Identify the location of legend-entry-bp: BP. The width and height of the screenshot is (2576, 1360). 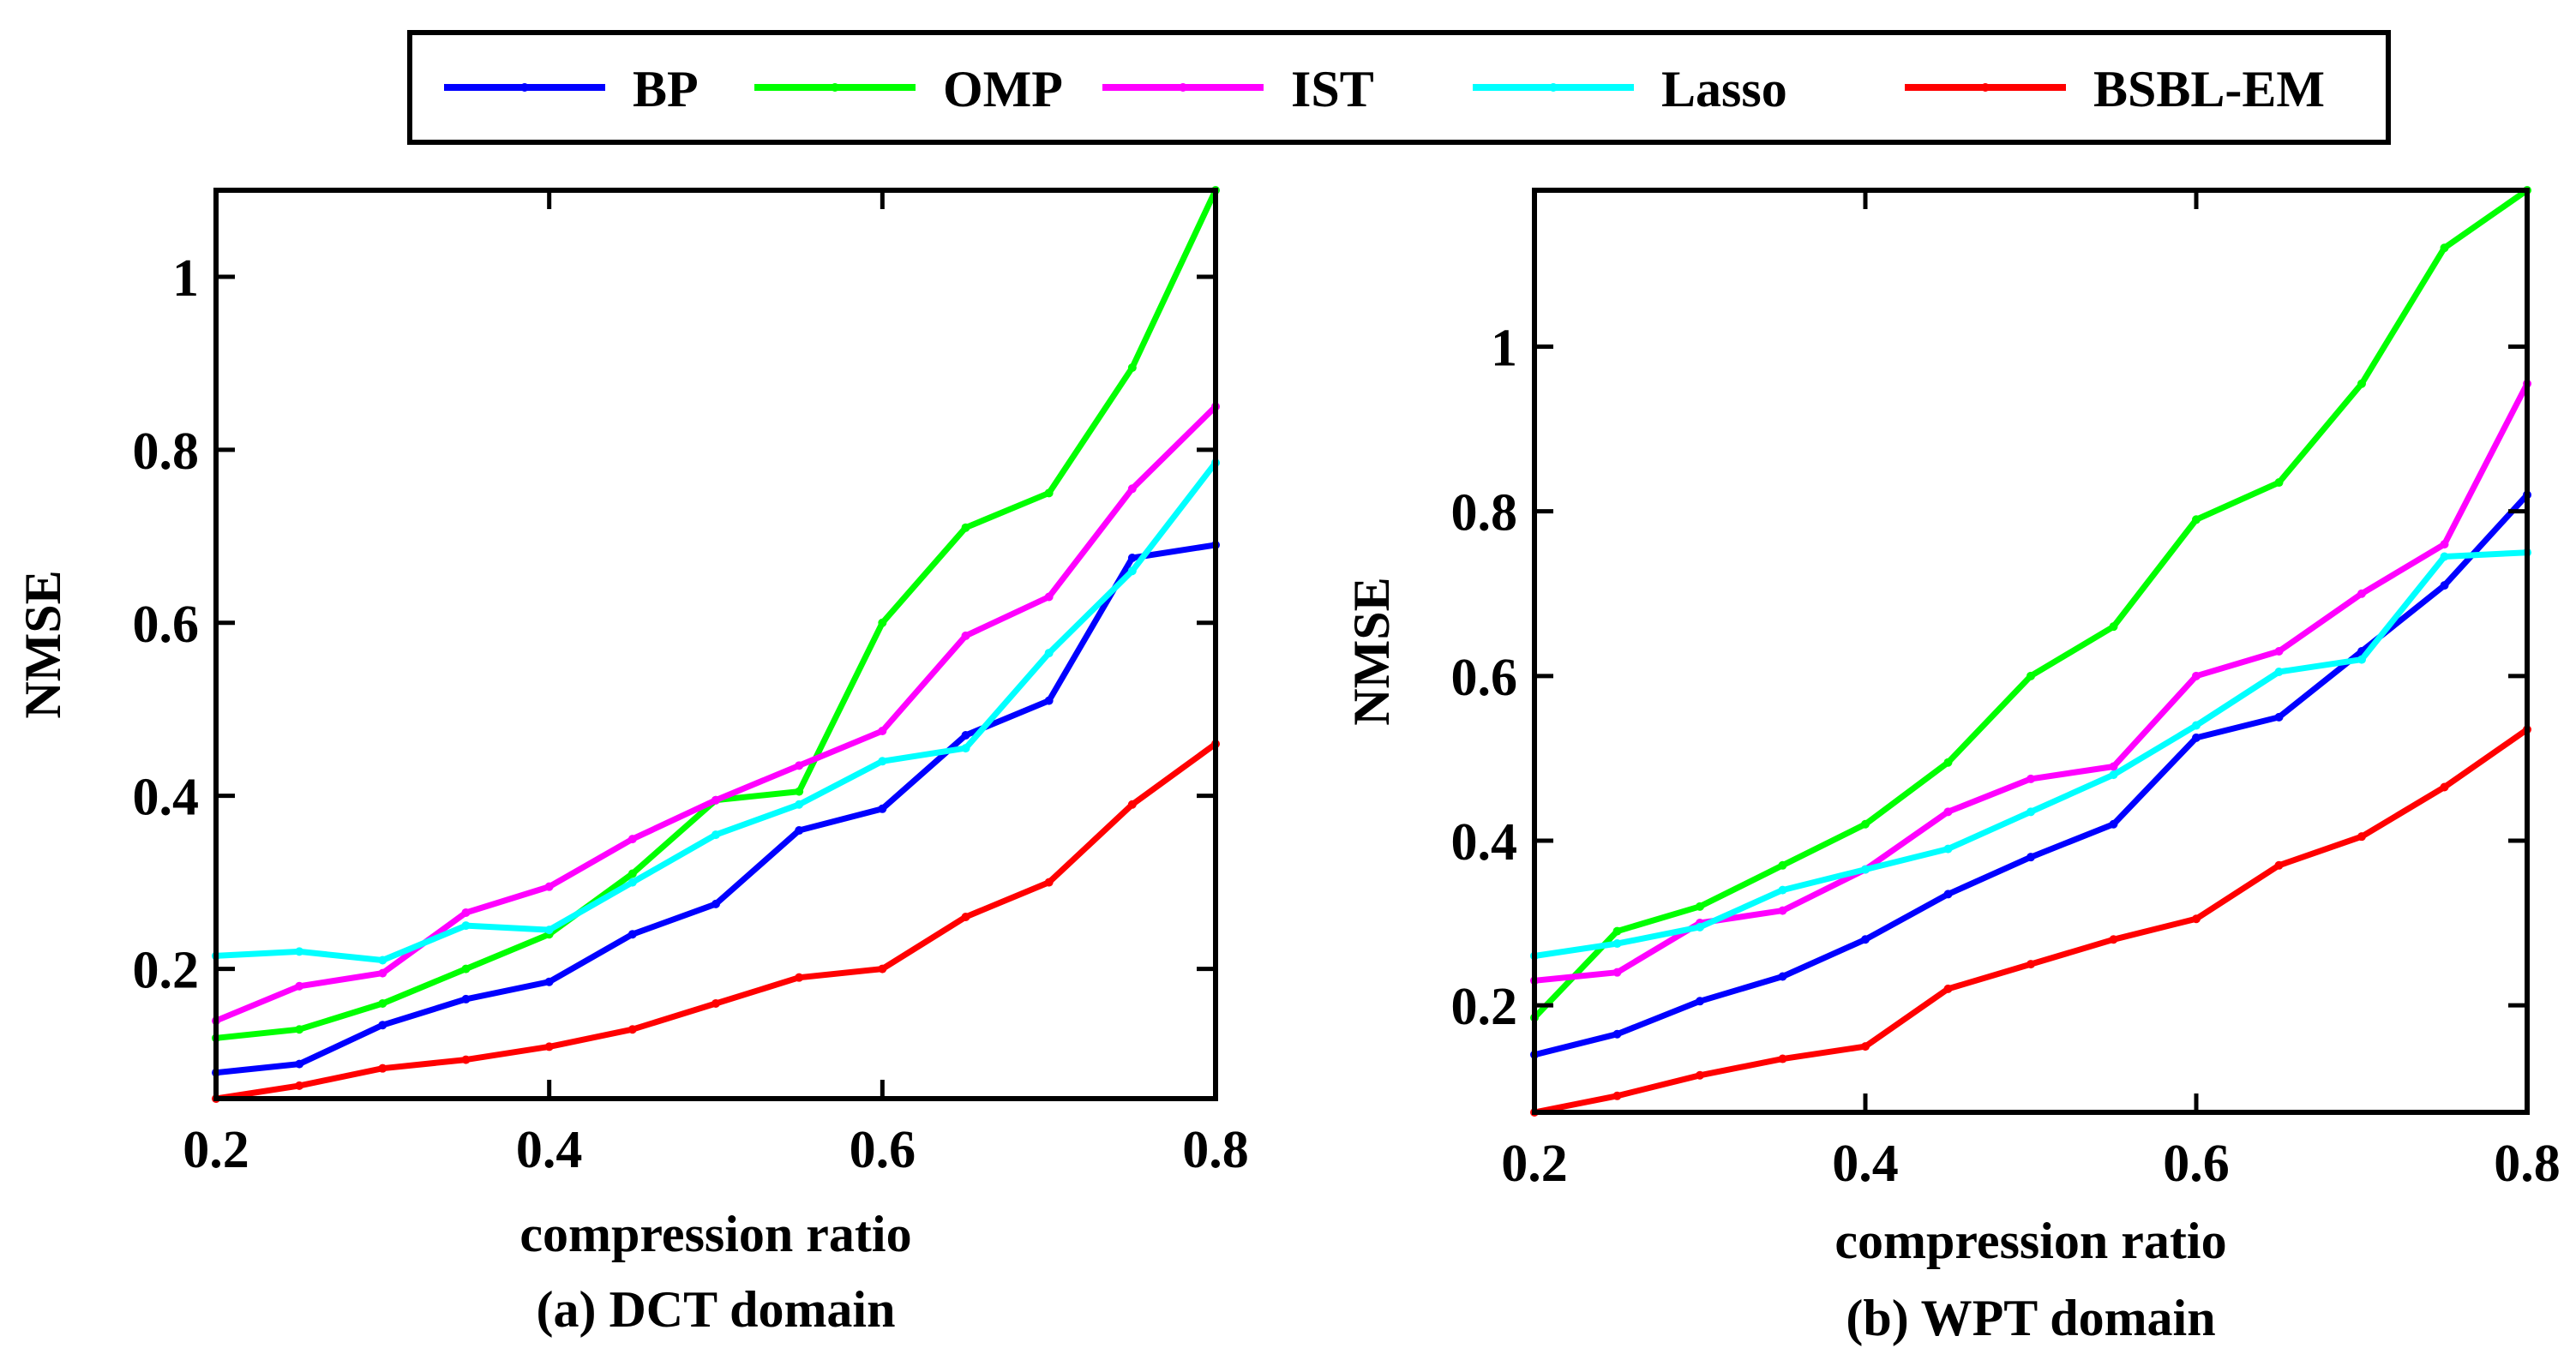
(571, 89).